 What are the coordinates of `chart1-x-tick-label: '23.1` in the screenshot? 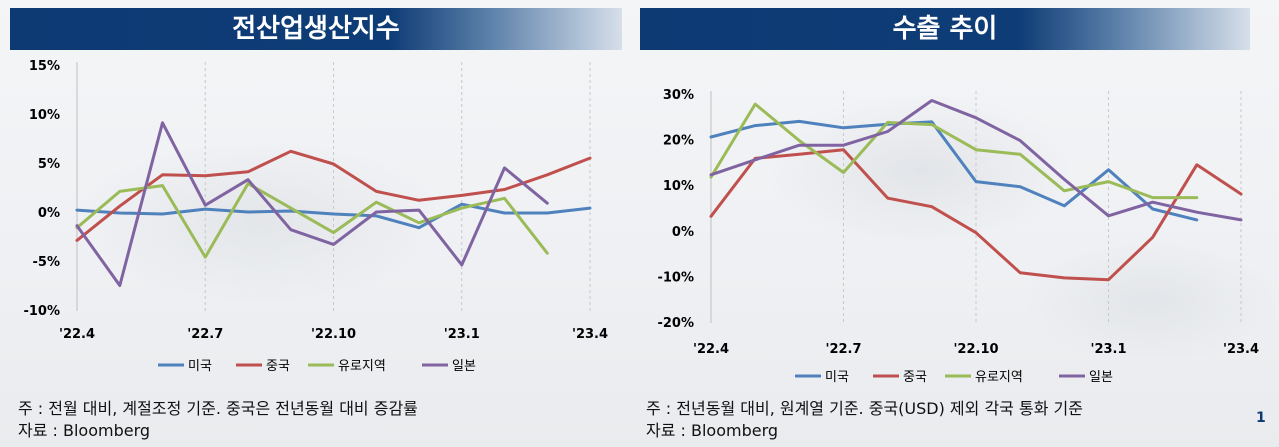 It's located at (462, 334).